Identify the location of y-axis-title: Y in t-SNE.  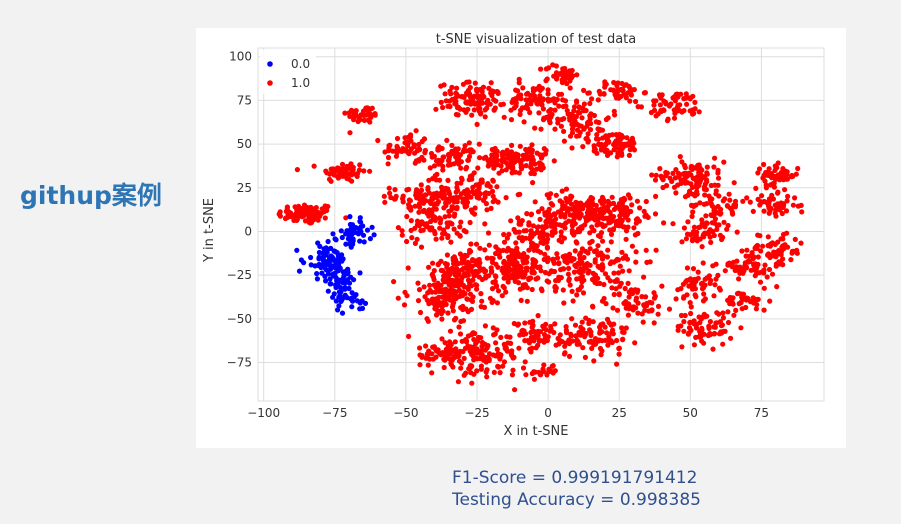
(209, 230).